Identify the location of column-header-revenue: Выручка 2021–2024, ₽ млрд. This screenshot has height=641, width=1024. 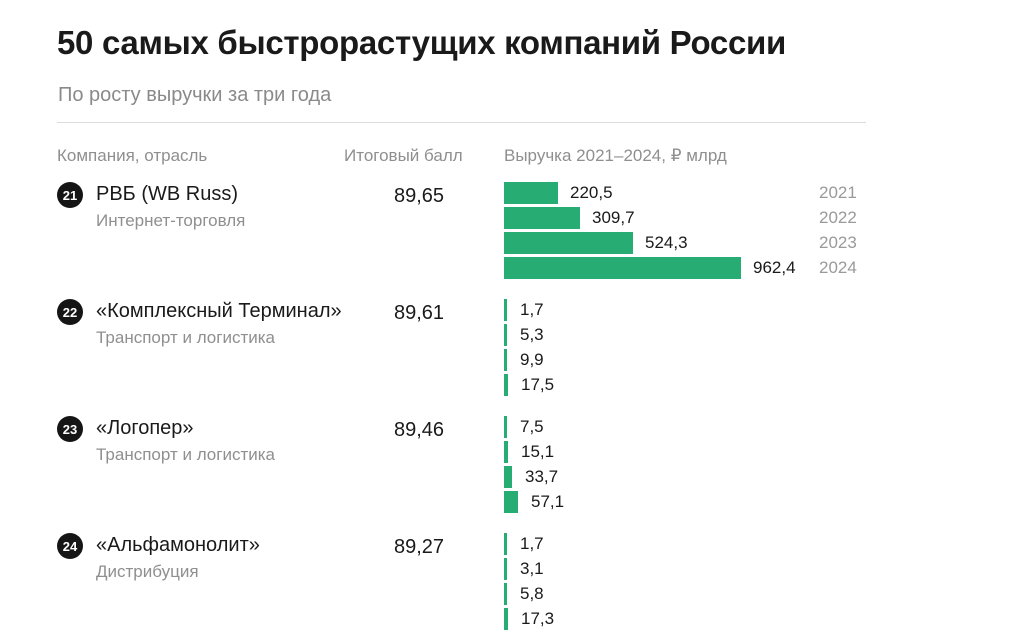
(615, 155).